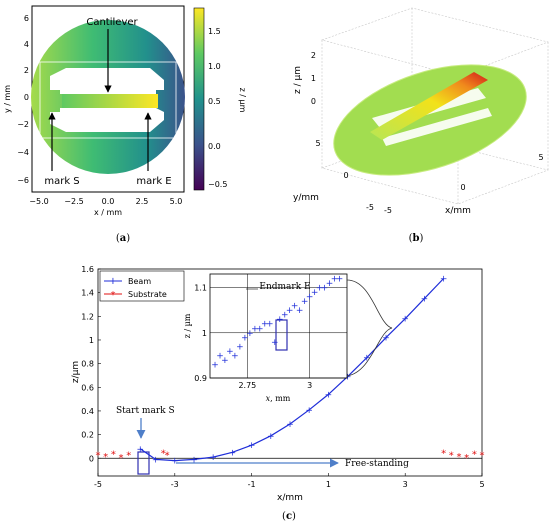  I want to click on main-y-ticks: 0 0.2 0.4 0.6 0.8 1 1.2 1.4 1.6, so click(91, 364).